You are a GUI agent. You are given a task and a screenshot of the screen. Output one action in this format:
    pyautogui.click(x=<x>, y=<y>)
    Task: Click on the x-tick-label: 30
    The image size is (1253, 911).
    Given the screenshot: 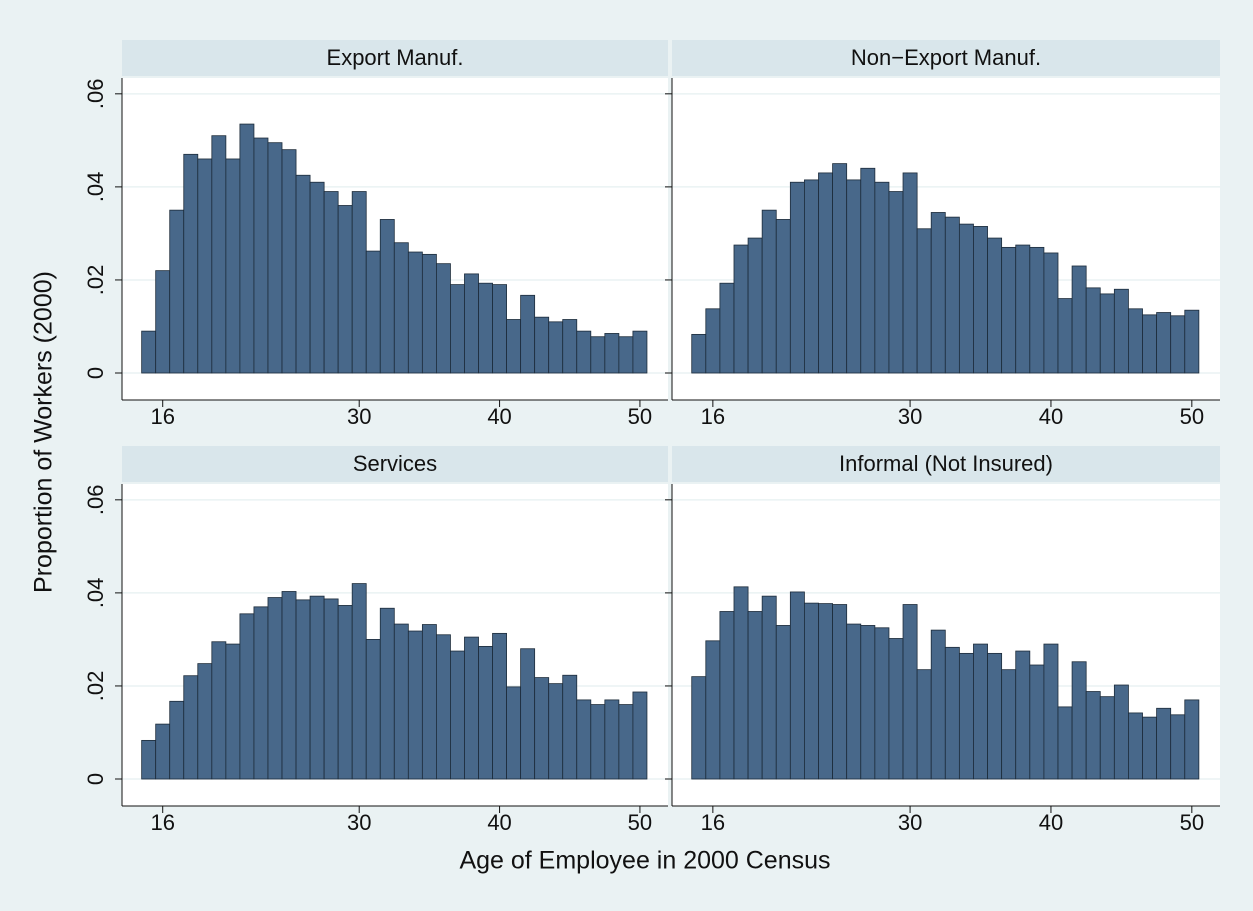 What is the action you would take?
    pyautogui.click(x=910, y=416)
    